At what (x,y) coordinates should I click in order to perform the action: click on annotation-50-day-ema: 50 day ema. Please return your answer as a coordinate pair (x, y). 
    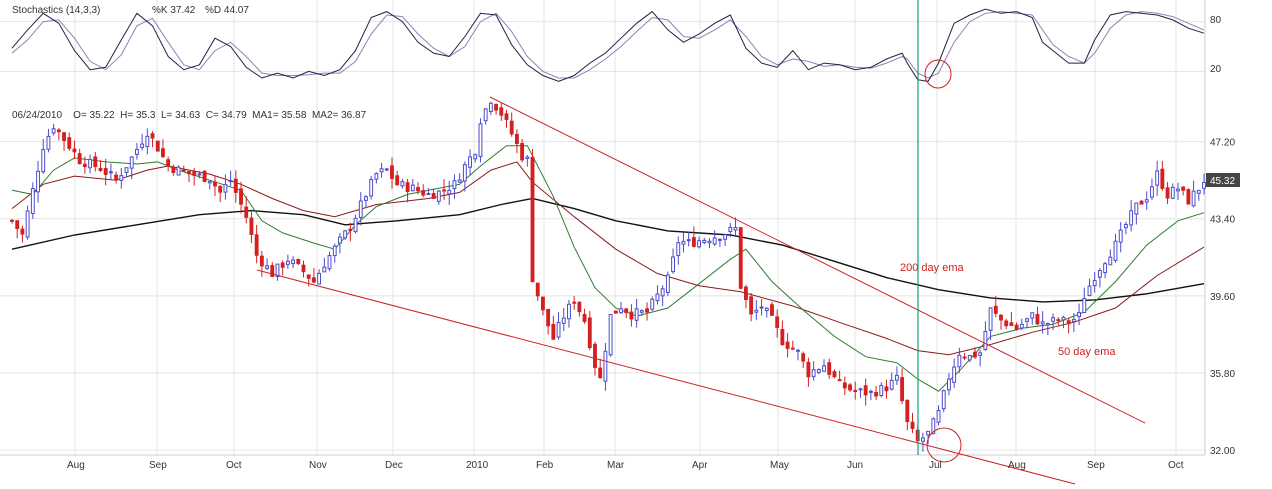
    Looking at the image, I should click on (1087, 352).